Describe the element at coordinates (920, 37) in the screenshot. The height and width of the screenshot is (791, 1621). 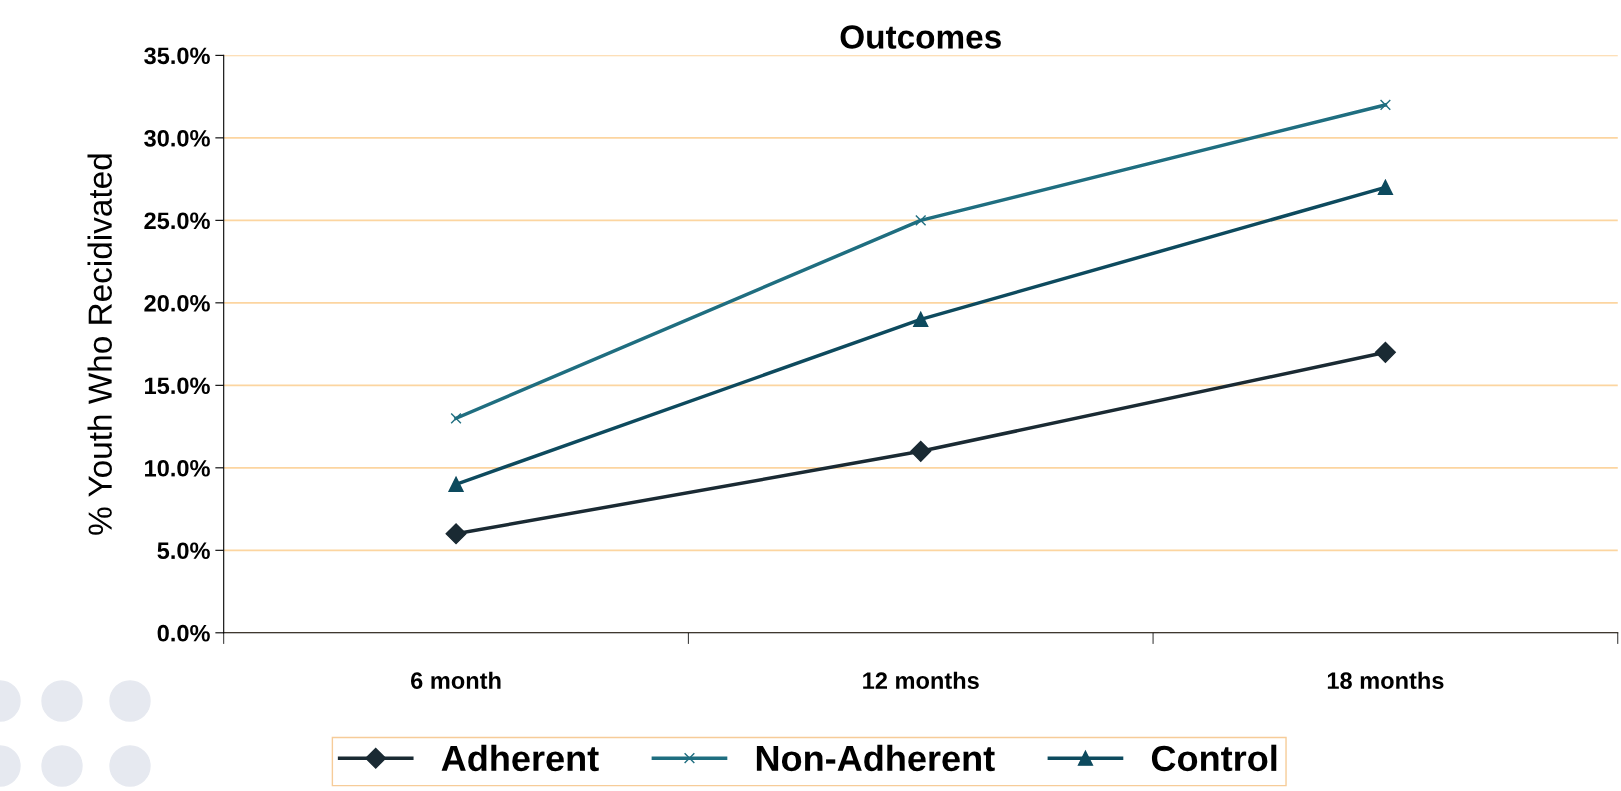
I see `chart-title: Outcomes` at that location.